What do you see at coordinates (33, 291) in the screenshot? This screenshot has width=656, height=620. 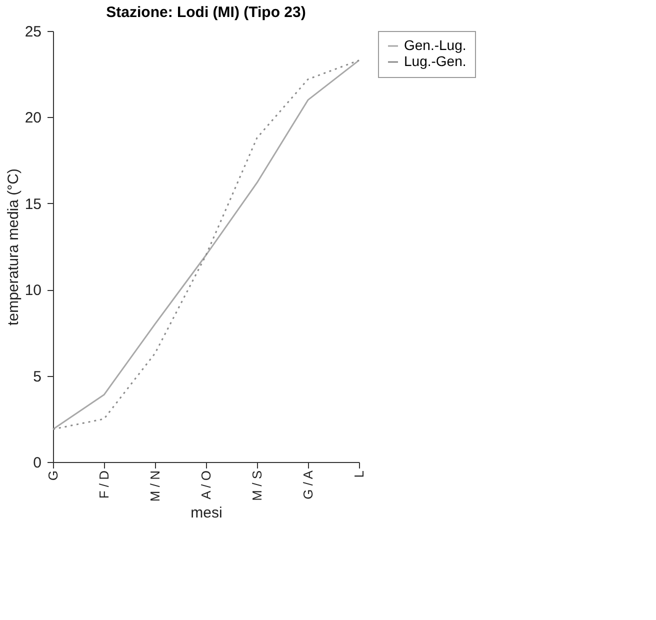 I see `y-tick-label: 10` at bounding box center [33, 291].